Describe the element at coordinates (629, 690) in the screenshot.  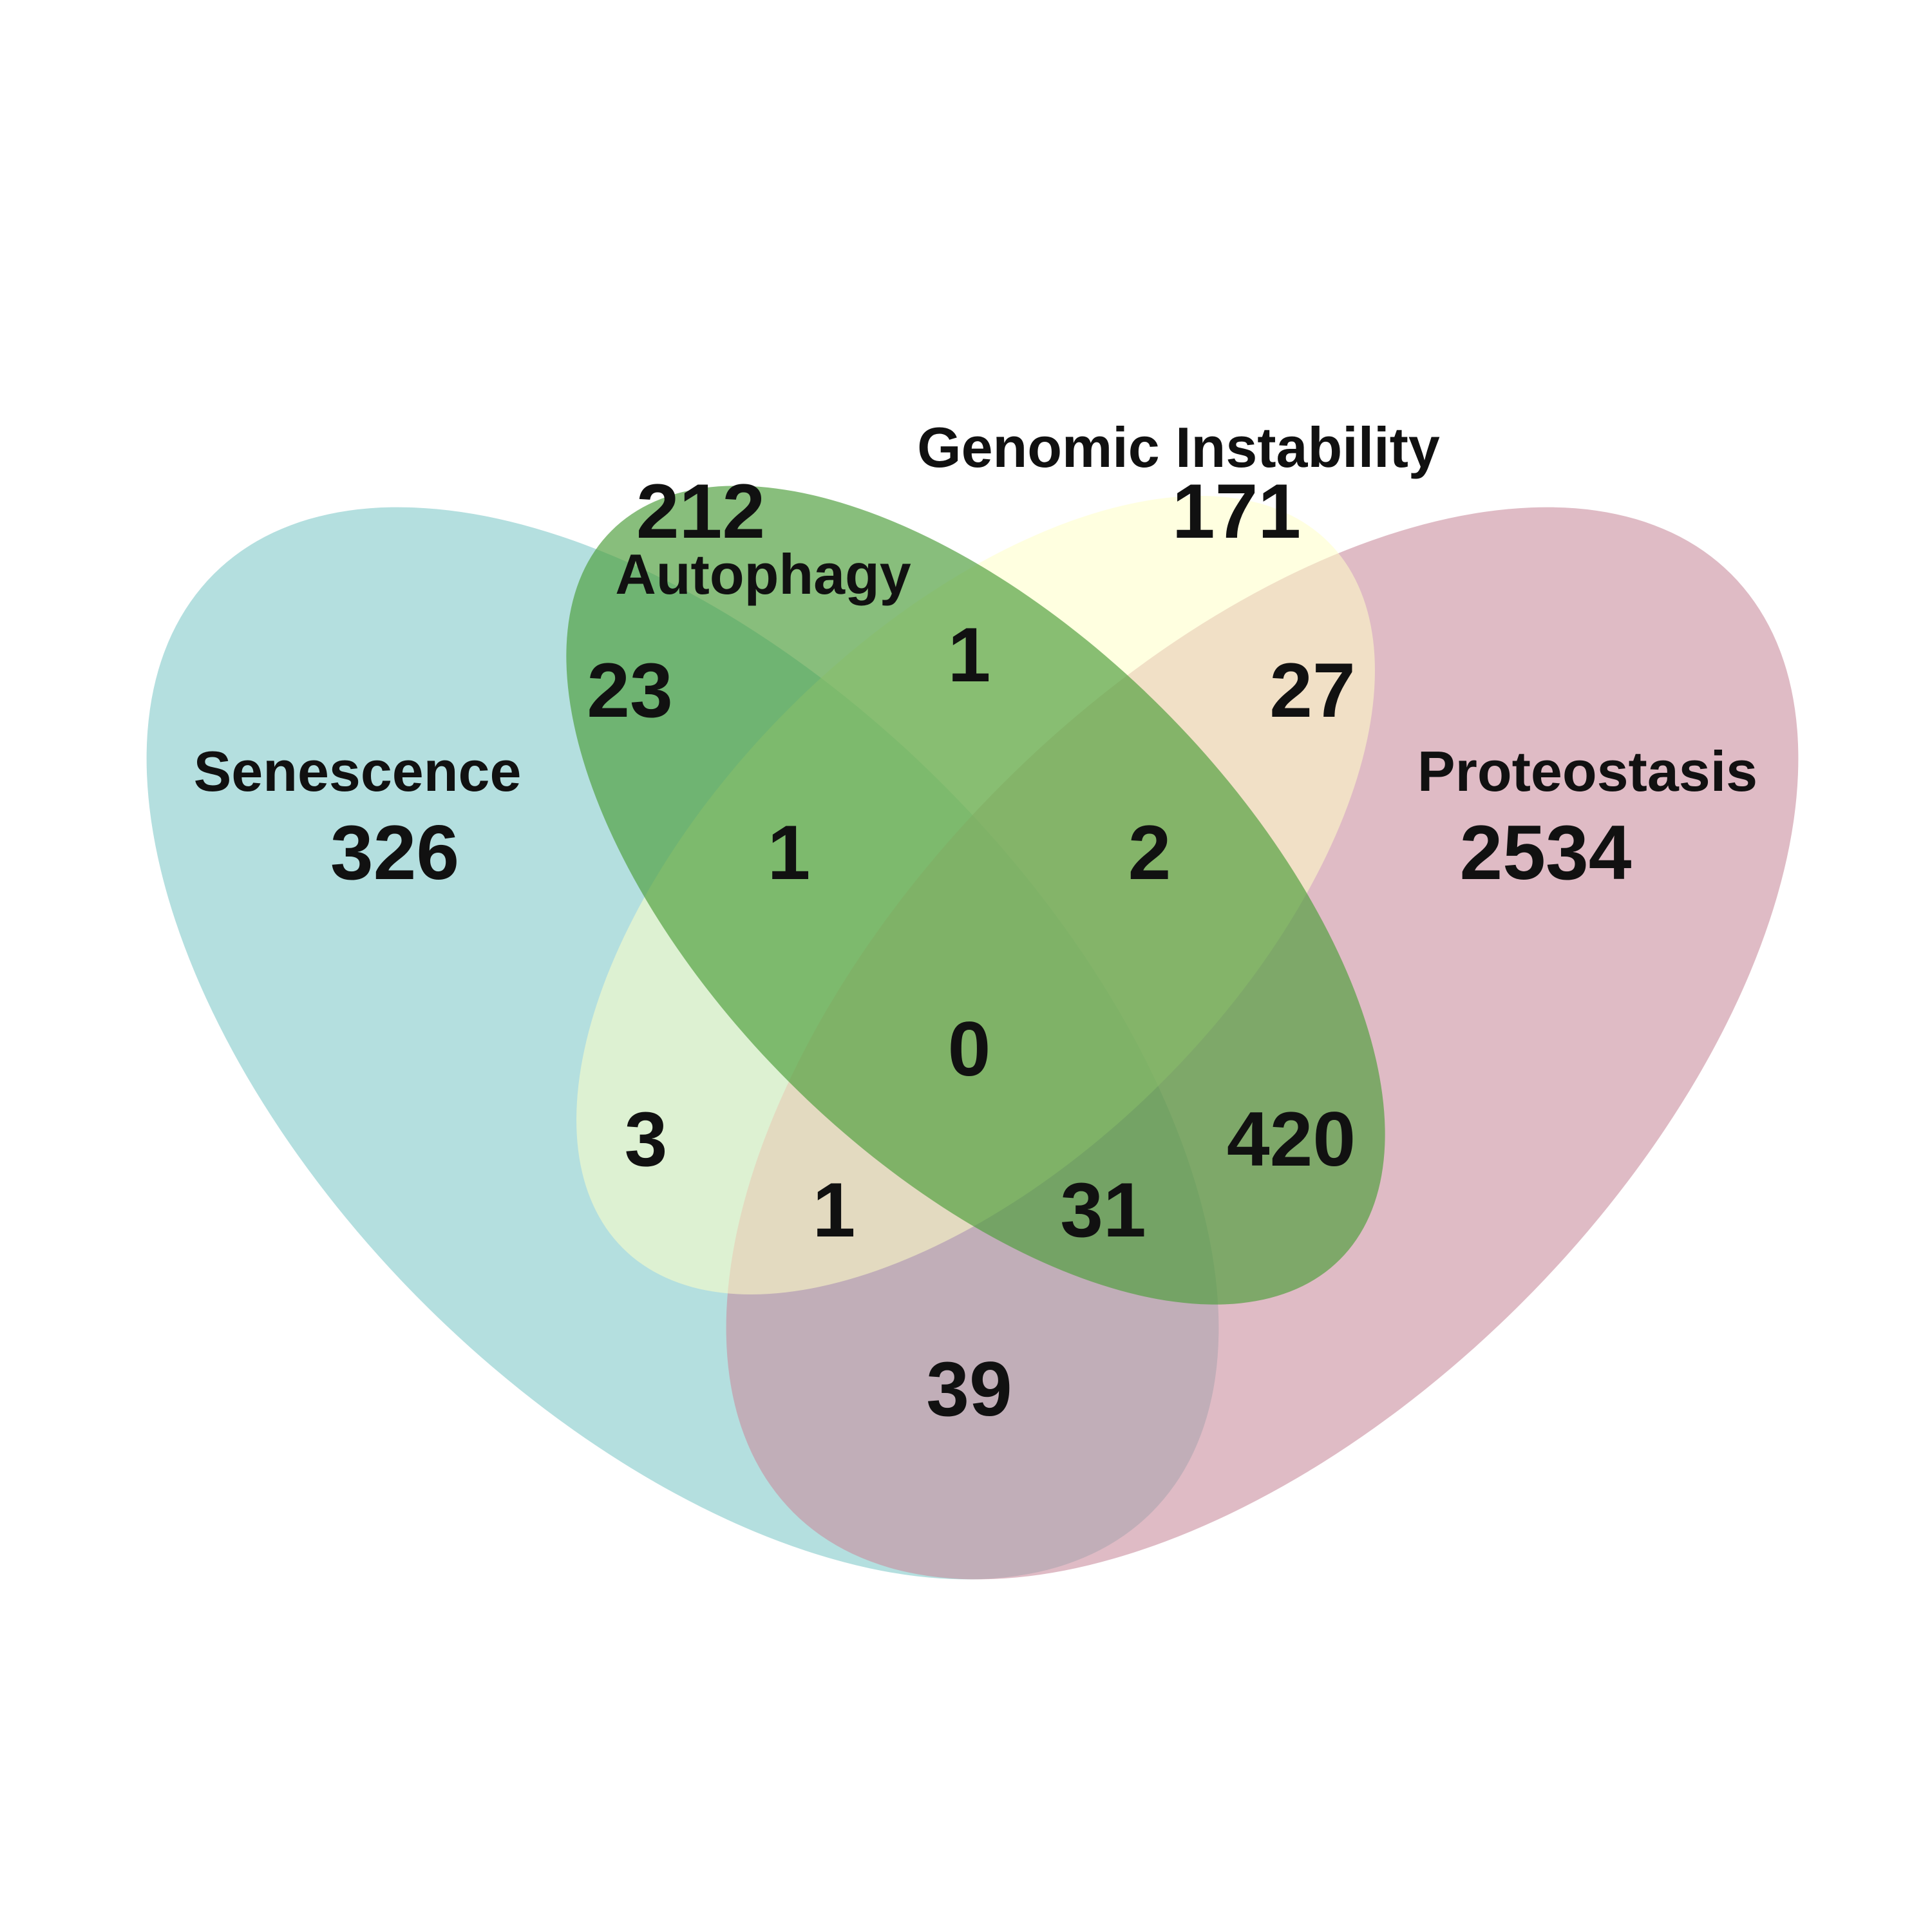
I see `count-senescence-autophagy: 23` at that location.